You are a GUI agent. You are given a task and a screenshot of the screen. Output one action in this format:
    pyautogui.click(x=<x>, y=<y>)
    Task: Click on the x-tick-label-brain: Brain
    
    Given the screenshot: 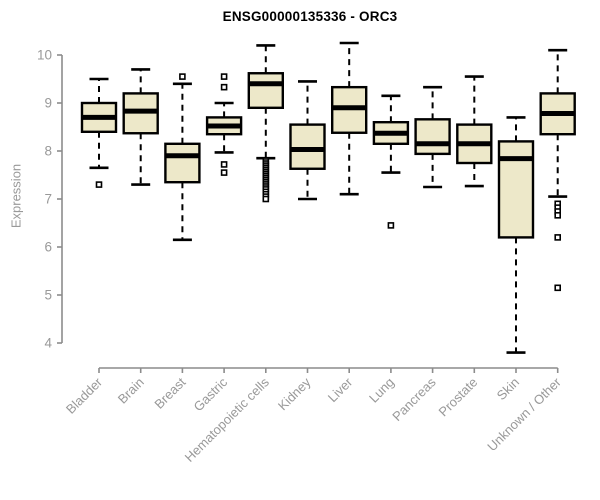 What is the action you would take?
    pyautogui.click(x=131, y=391)
    